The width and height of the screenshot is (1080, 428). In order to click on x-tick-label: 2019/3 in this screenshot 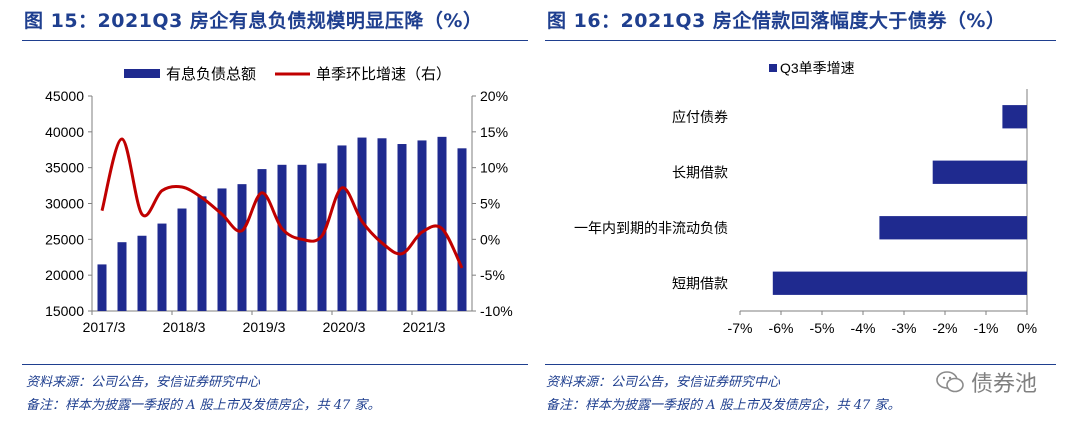, I will do `click(264, 327)`.